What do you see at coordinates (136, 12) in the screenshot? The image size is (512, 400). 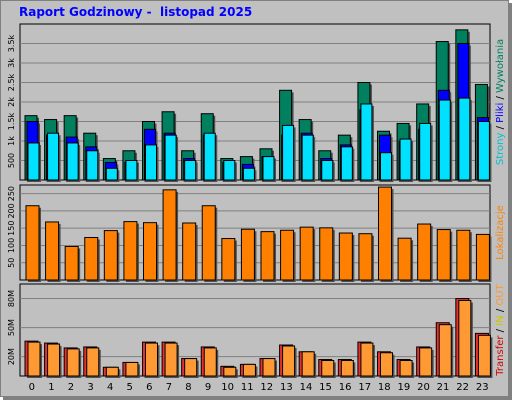 I see `report-title: Raport Godzinowy - listopad 2025` at bounding box center [136, 12].